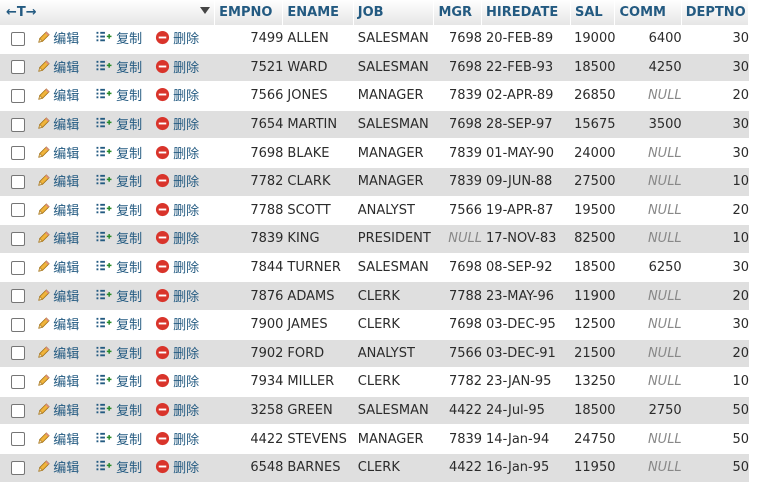 This screenshot has height=483, width=759. Describe the element at coordinates (458, 12) in the screenshot. I see `col-header-mgr: MGR` at that location.